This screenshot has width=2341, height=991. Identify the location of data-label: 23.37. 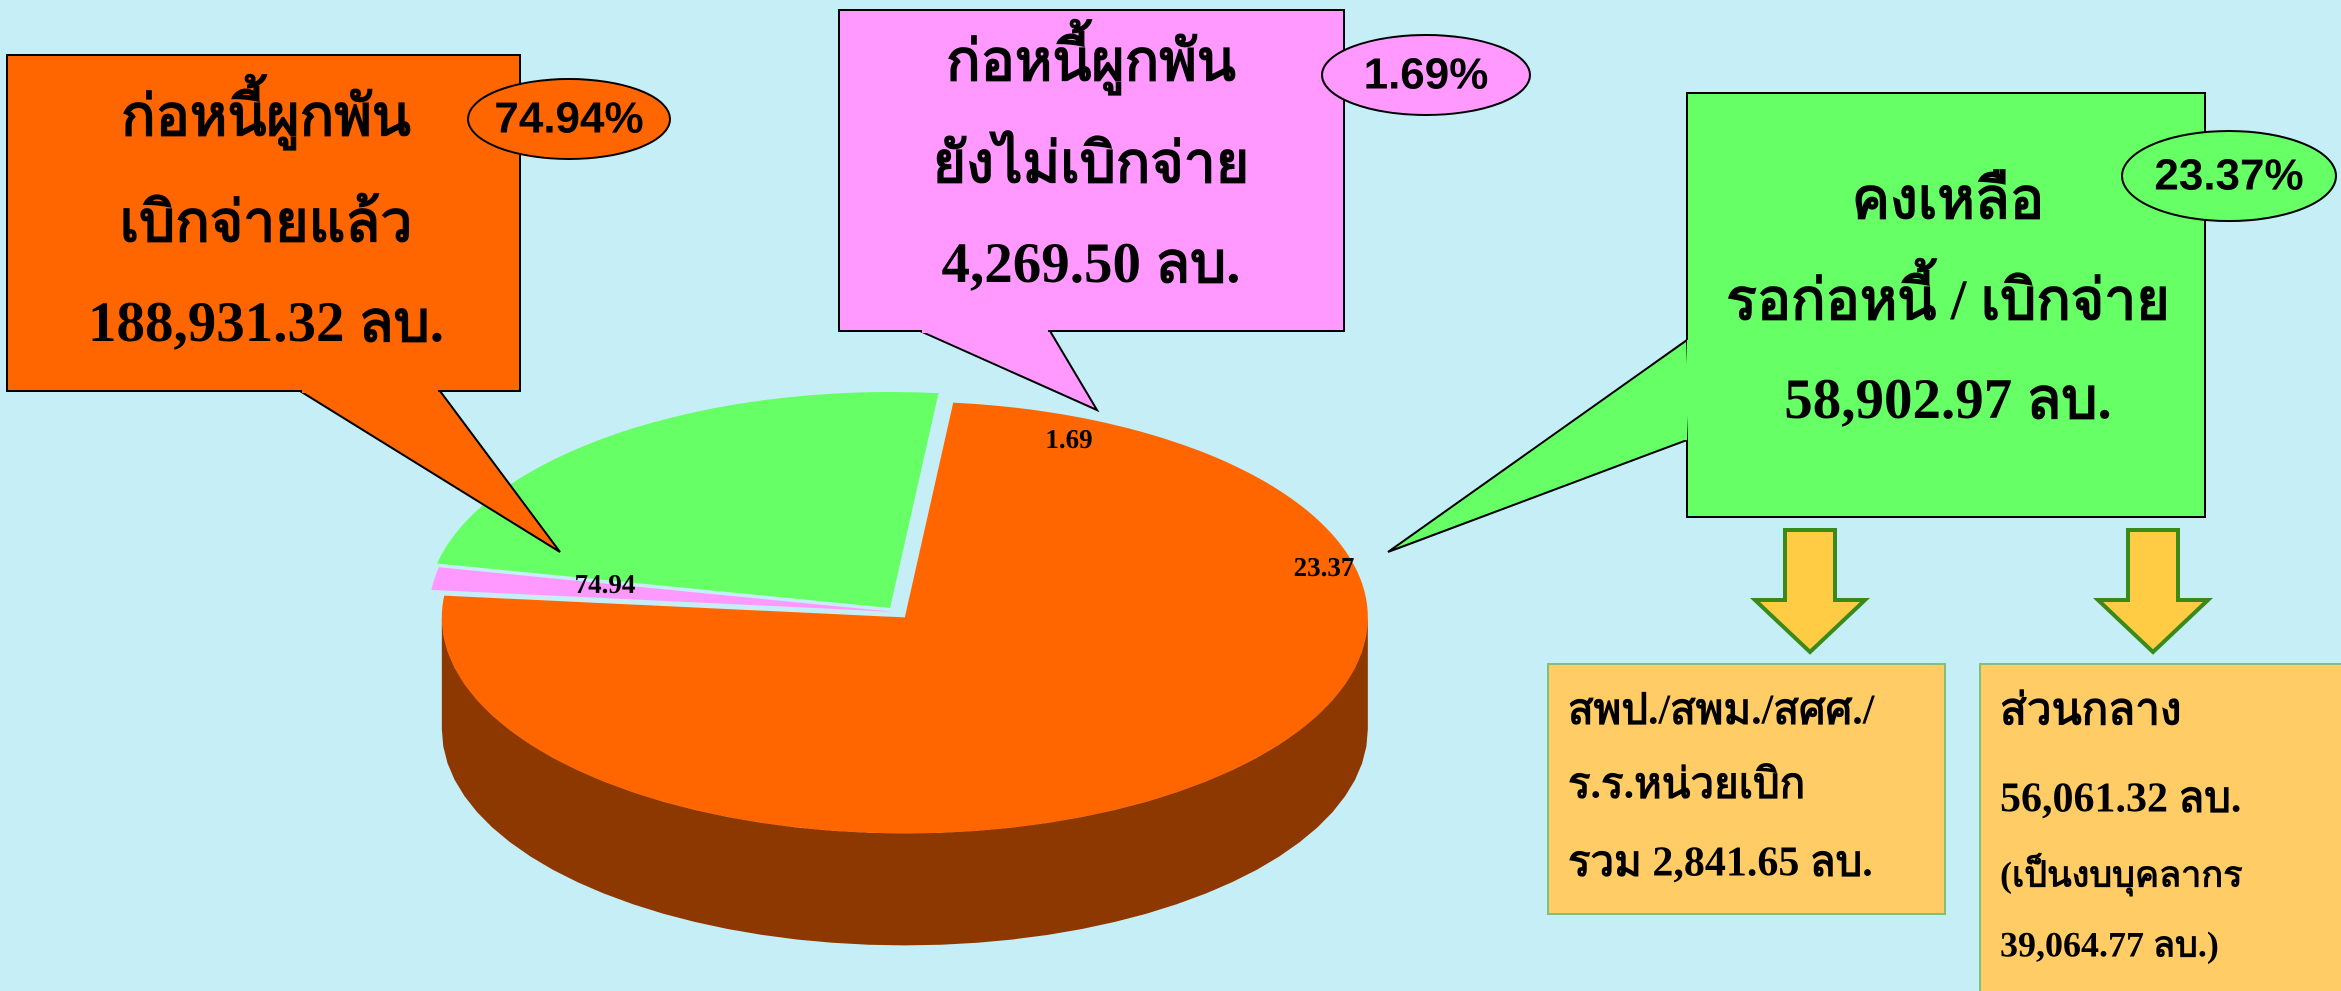
(1324, 567).